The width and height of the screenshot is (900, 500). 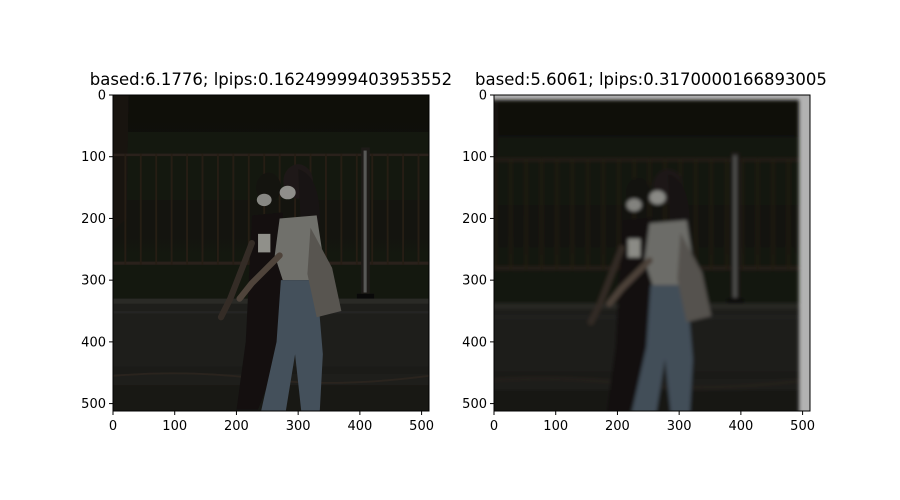 I want to click on y-ticks-left: 0 100 200 300 400 500, so click(x=97, y=250).